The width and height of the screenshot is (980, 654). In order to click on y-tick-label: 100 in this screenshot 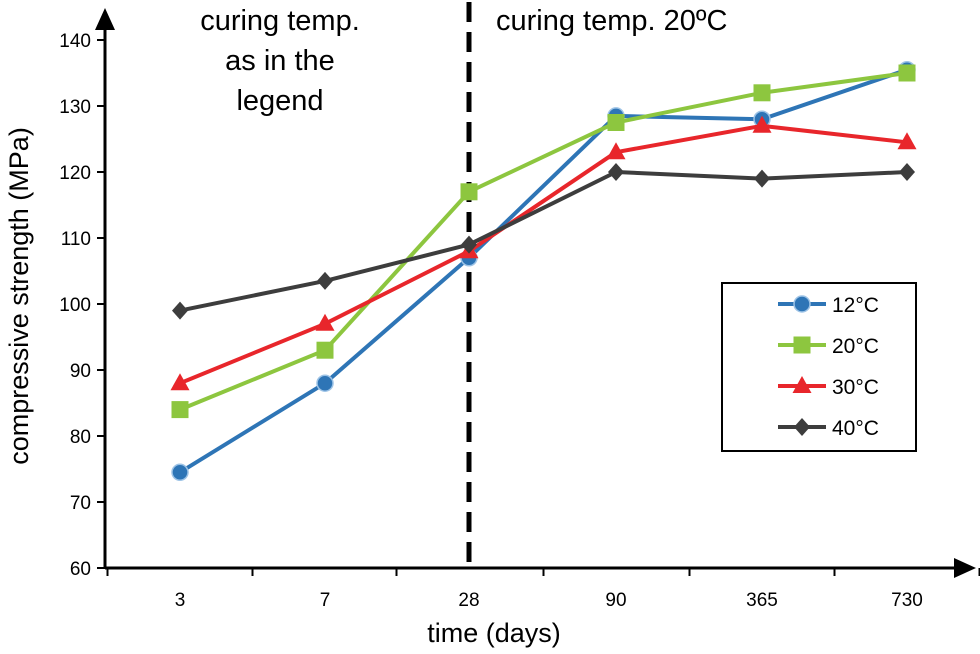, I will do `click(75, 305)`.